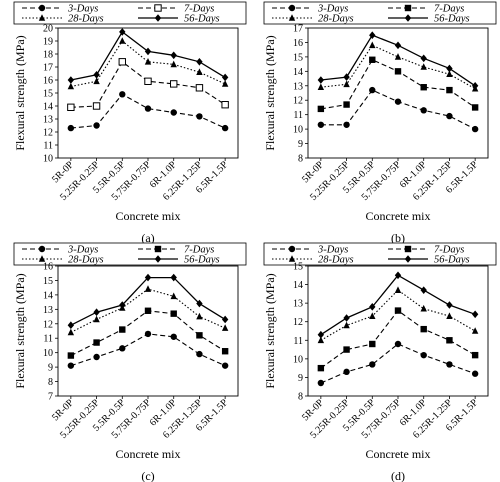  What do you see at coordinates (50, 382) in the screenshot?
I see `y-tick-label: 8` at bounding box center [50, 382].